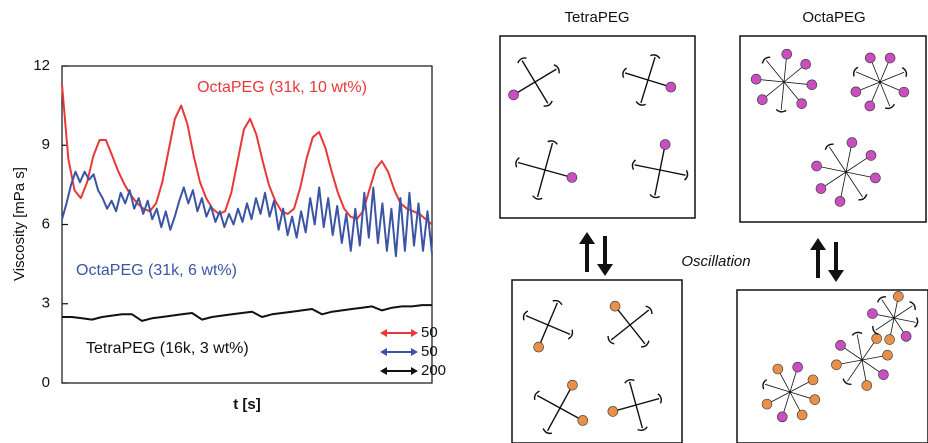 The height and width of the screenshot is (443, 928). I want to click on series-annotation: TetraPEG (16k, 3 wt%), so click(167, 348).